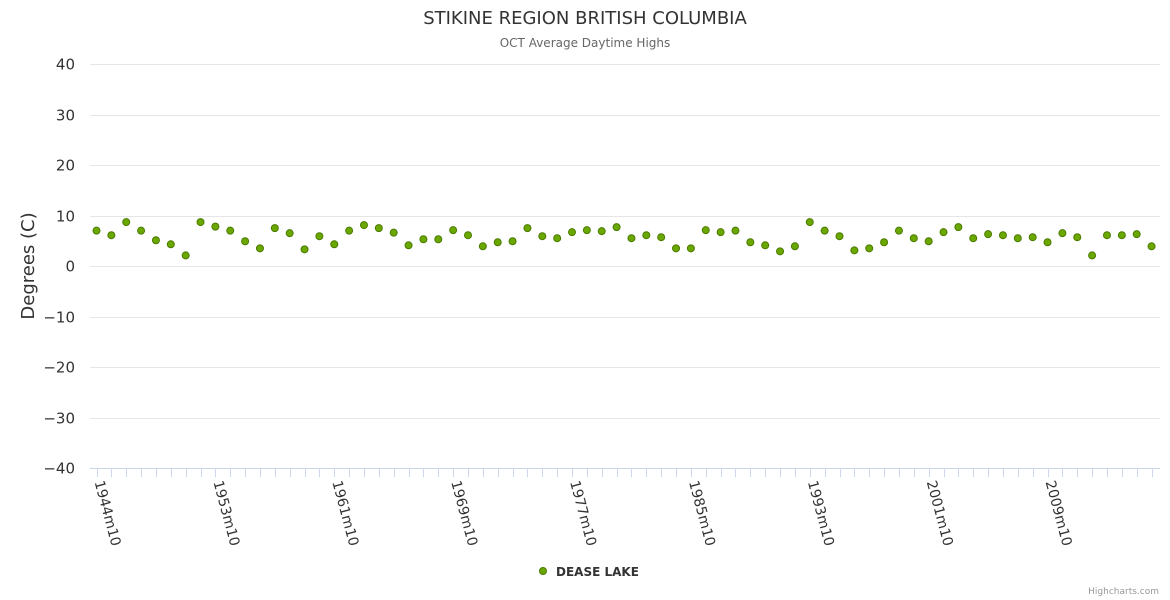 This screenshot has height=600, width=1170. Describe the element at coordinates (59, 469) in the screenshot. I see `y-tick-label: −40` at that location.